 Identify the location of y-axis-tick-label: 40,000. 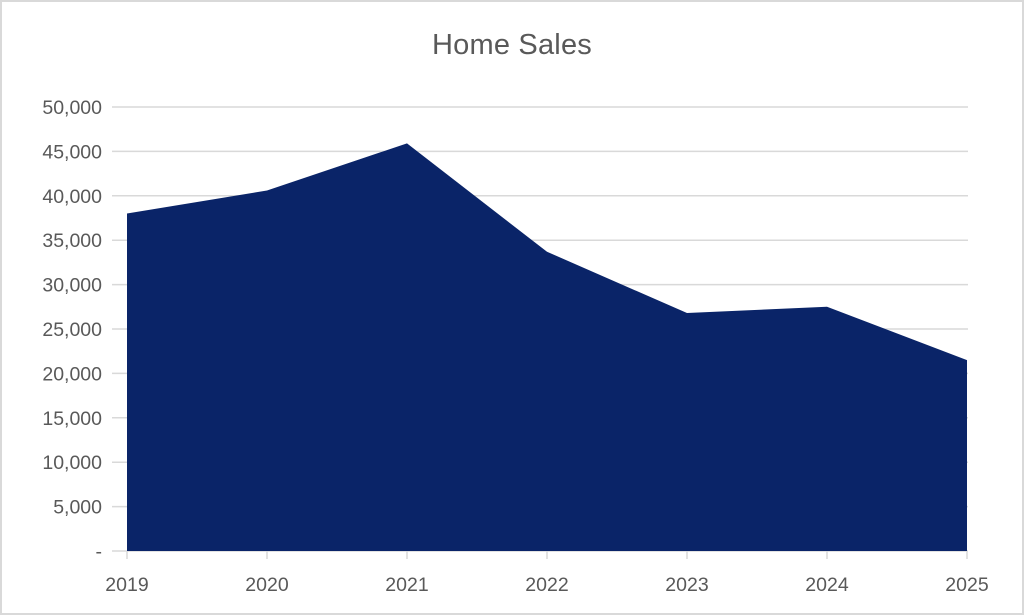
(72, 197).